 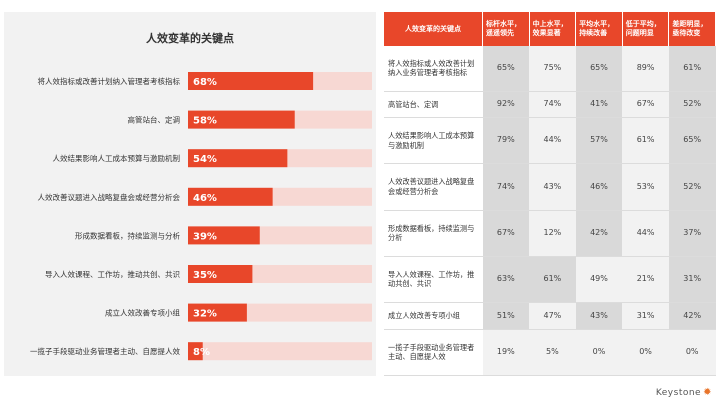 I want to click on row-label: 导入人效课程、工作坊，推动共创、共识, so click(x=433, y=280).